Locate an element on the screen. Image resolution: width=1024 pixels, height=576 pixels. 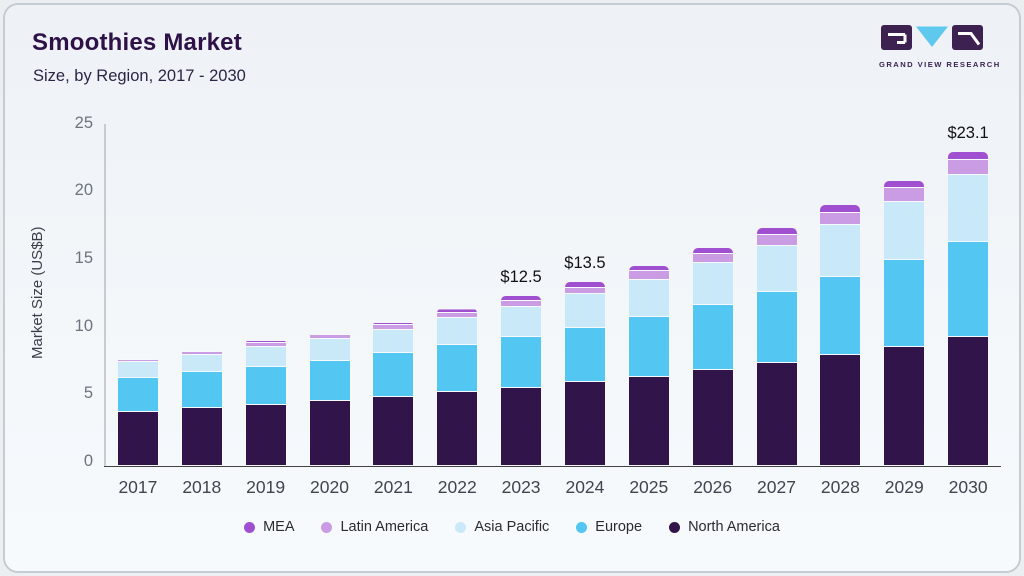
legend-label: Asia Pacific is located at coordinates (512, 527).